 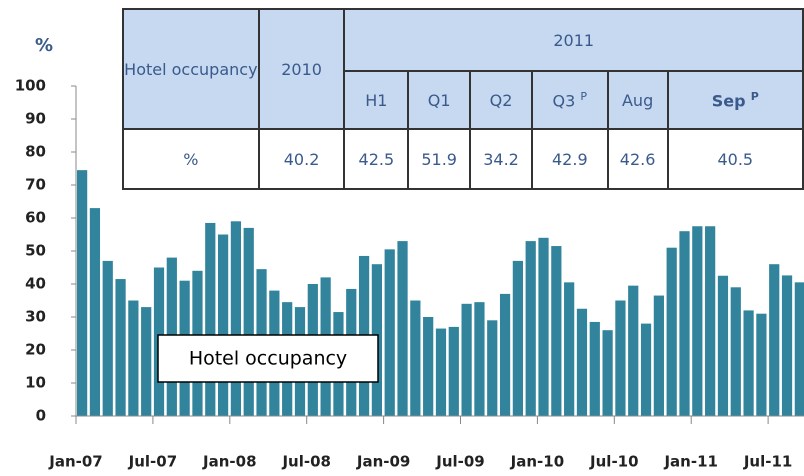 I want to click on y-tick-label: 80, so click(x=35, y=152).